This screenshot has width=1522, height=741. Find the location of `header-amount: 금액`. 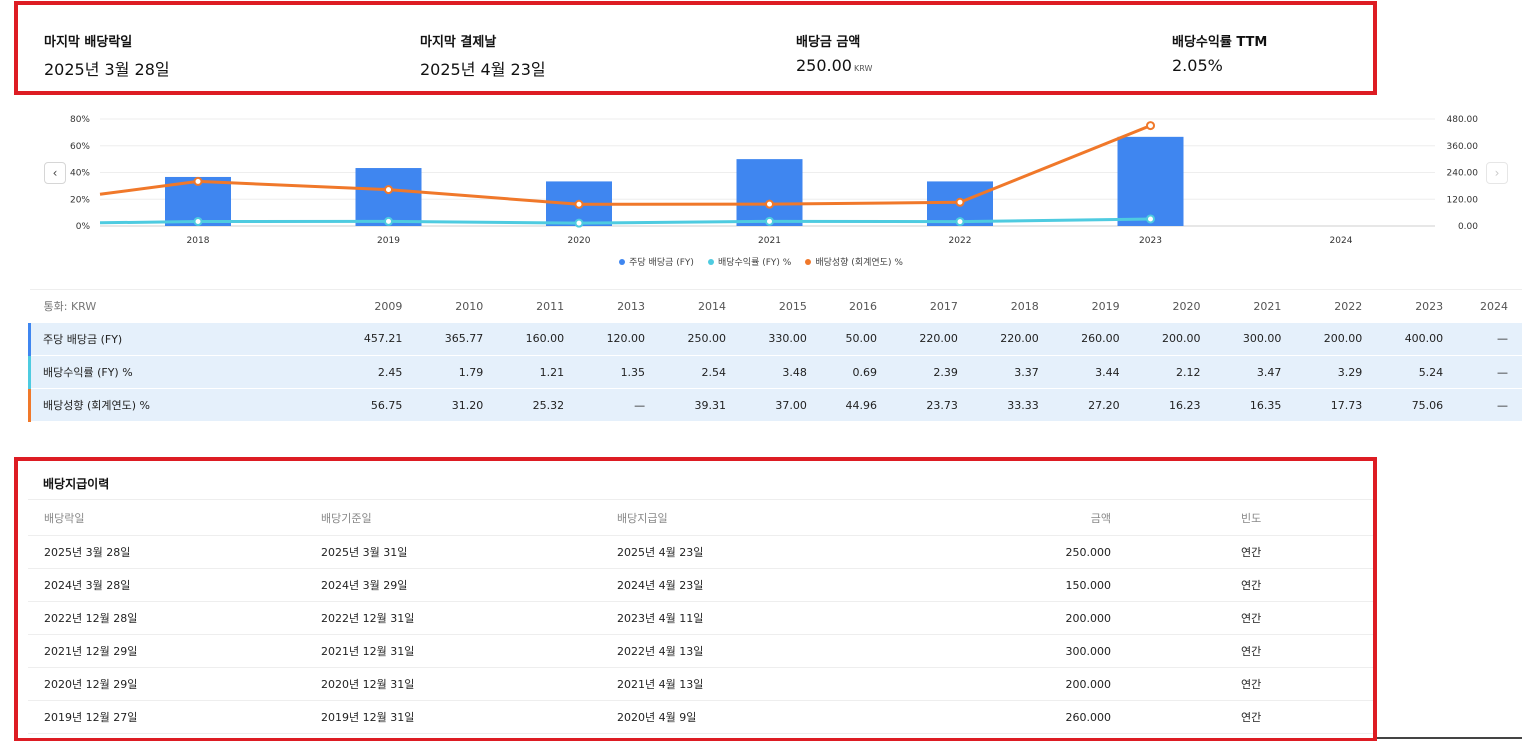

header-amount: 금액 is located at coordinates (1054, 517).